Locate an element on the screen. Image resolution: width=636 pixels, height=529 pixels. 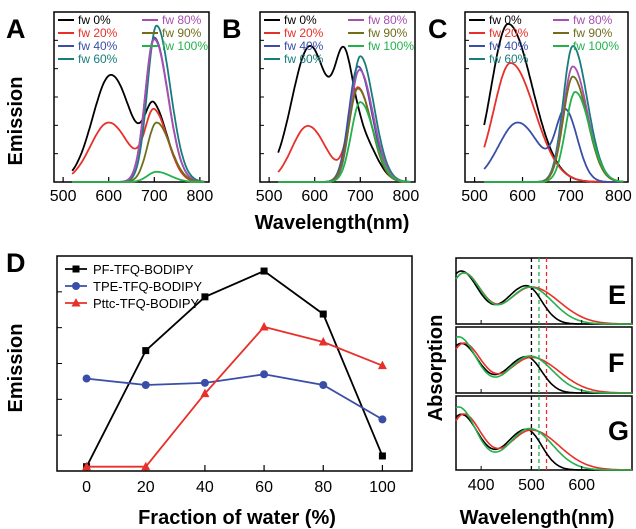
legend-label-a: fw 80% is located at coordinates (182, 20).